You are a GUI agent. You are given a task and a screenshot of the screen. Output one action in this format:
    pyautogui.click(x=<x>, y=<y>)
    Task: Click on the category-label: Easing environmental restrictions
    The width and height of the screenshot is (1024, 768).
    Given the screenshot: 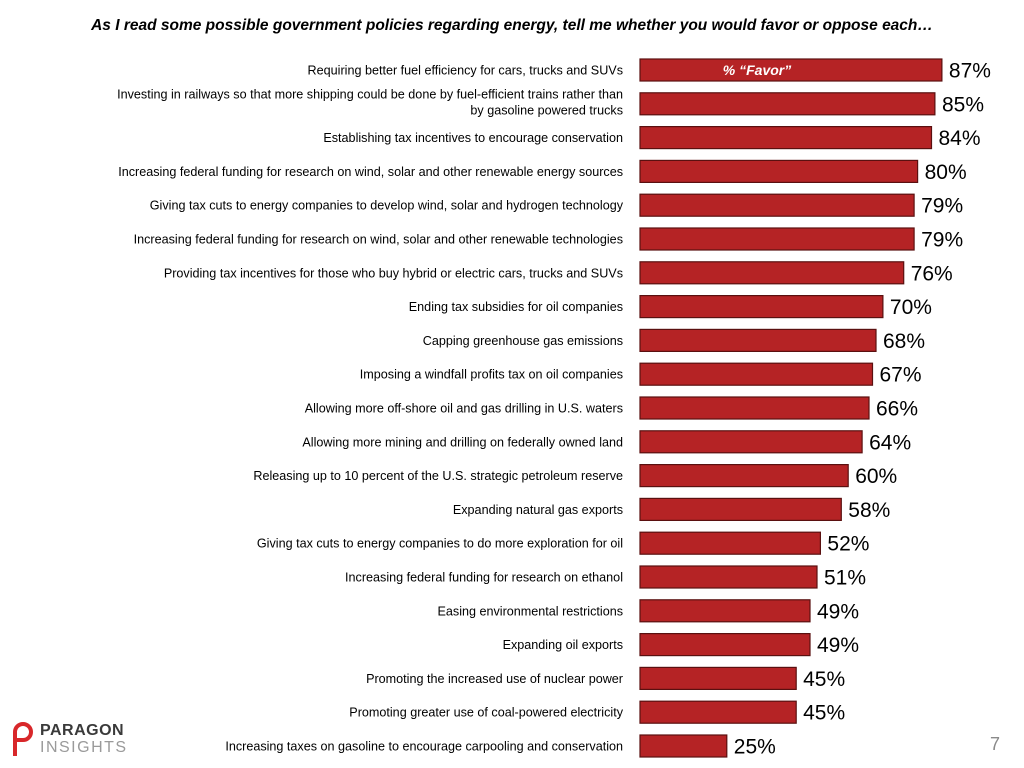 What is the action you would take?
    pyautogui.click(x=531, y=611)
    